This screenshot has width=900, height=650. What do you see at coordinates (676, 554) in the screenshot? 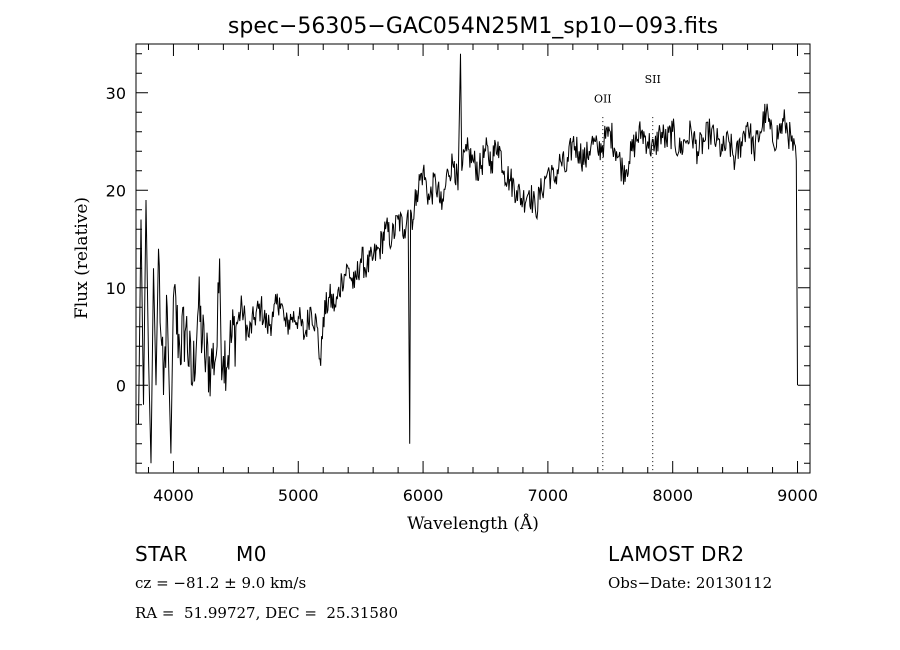
I see `survey-name: LAMOST DR2` at bounding box center [676, 554].